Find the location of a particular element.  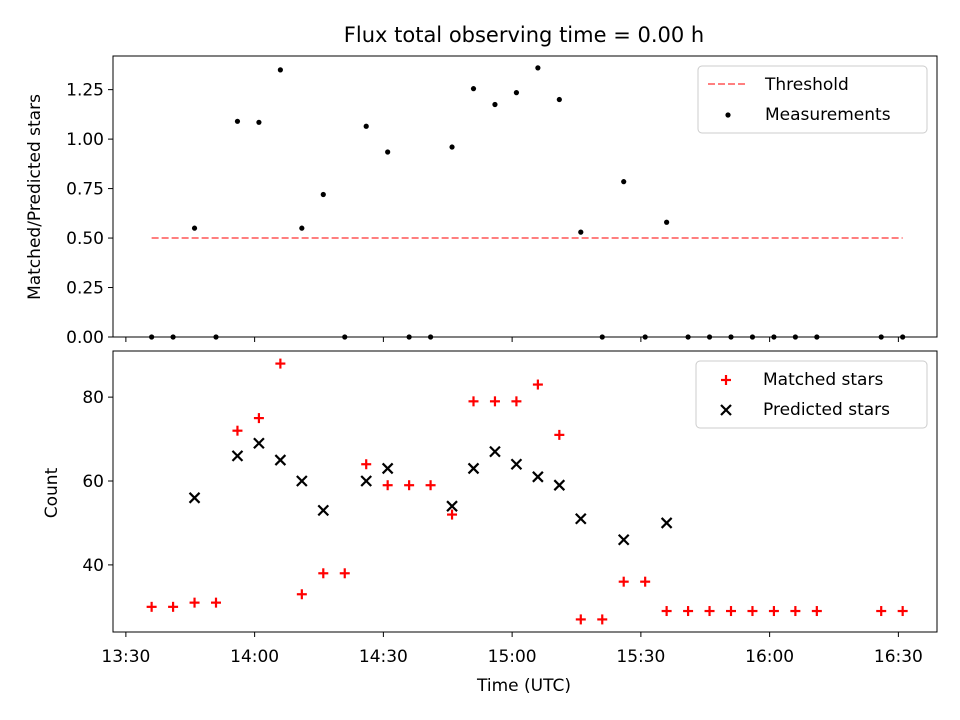

legend-predicted-swatch is located at coordinates (726, 410).